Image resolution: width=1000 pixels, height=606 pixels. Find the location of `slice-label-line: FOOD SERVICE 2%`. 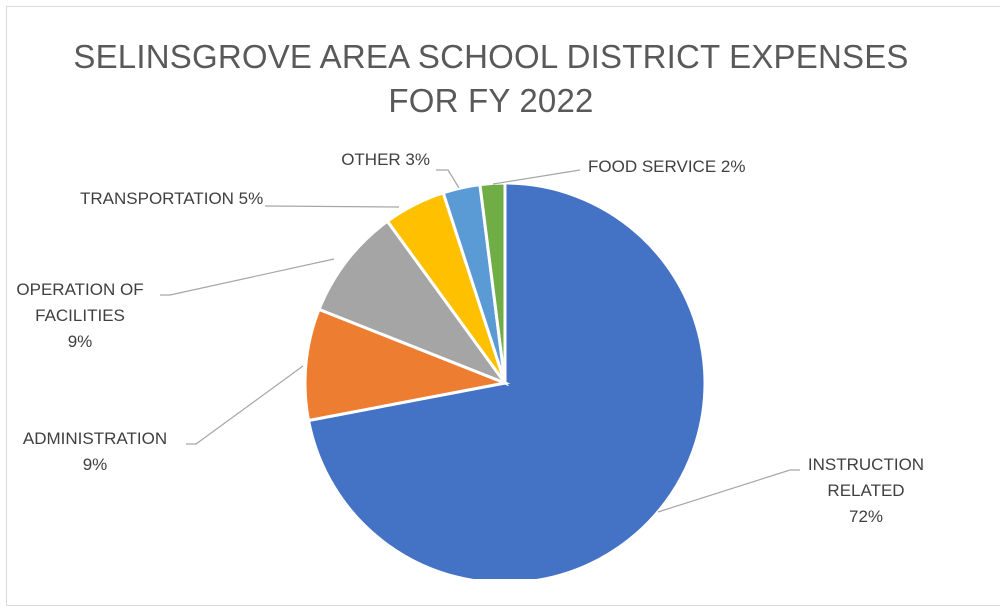

slice-label-line: FOOD SERVICE 2% is located at coordinates (666, 166).